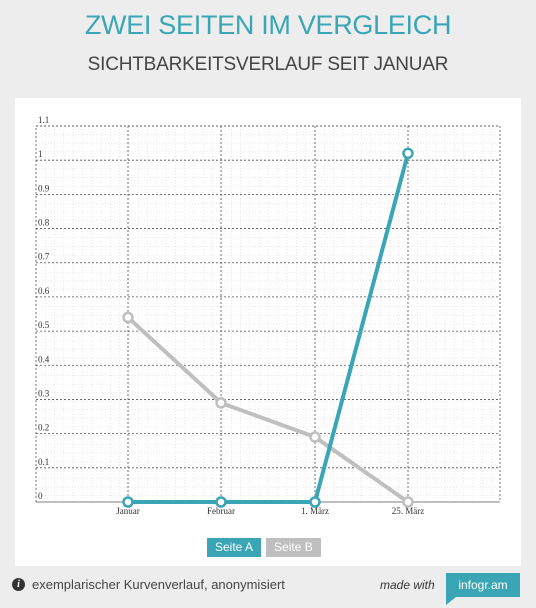 This screenshot has height=608, width=536. What do you see at coordinates (315, 511) in the screenshot?
I see `x-tick-label: 1. März` at bounding box center [315, 511].